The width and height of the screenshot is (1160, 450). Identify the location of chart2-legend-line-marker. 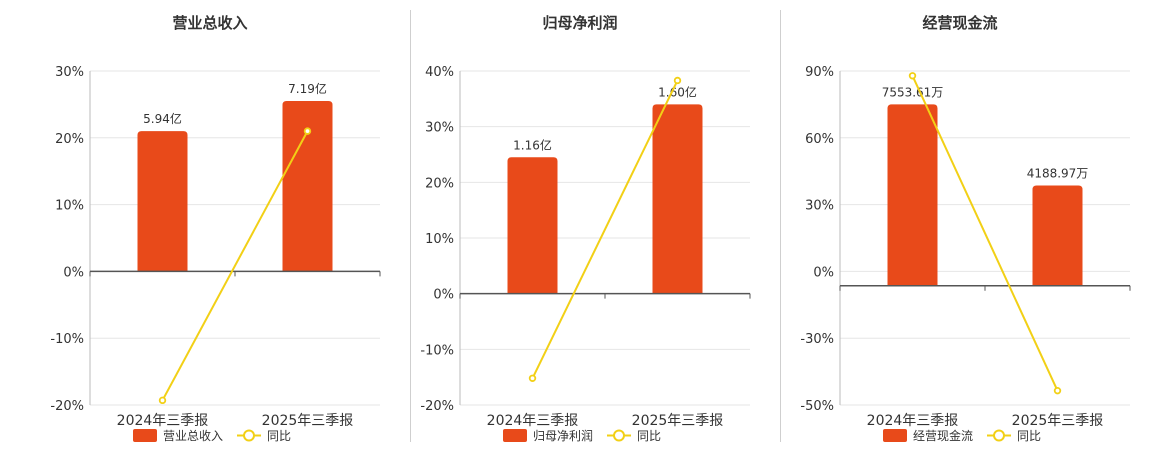
(619, 435).